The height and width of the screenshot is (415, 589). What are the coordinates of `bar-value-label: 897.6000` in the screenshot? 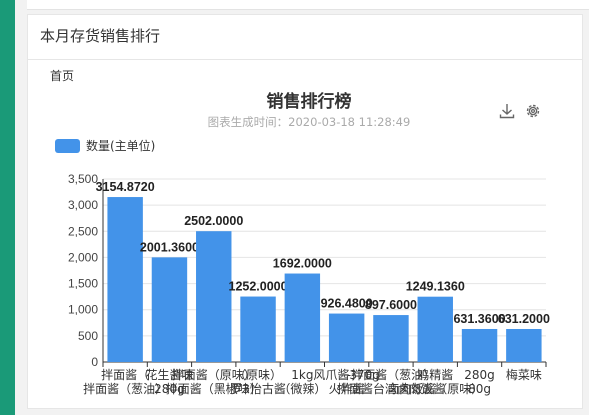 It's located at (391, 305).